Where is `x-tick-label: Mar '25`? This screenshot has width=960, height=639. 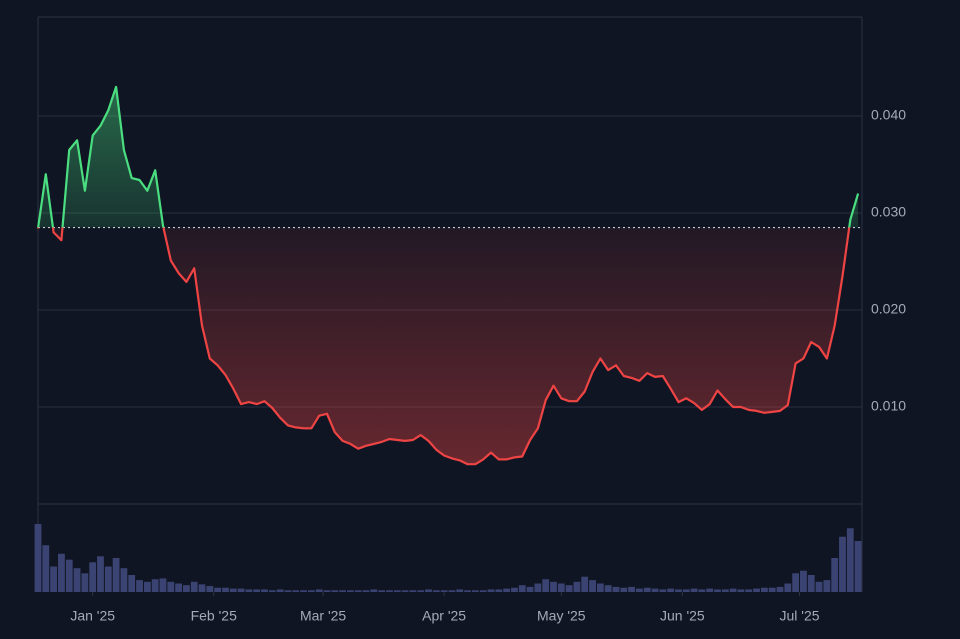
x-tick-label: Mar '25 is located at coordinates (323, 616).